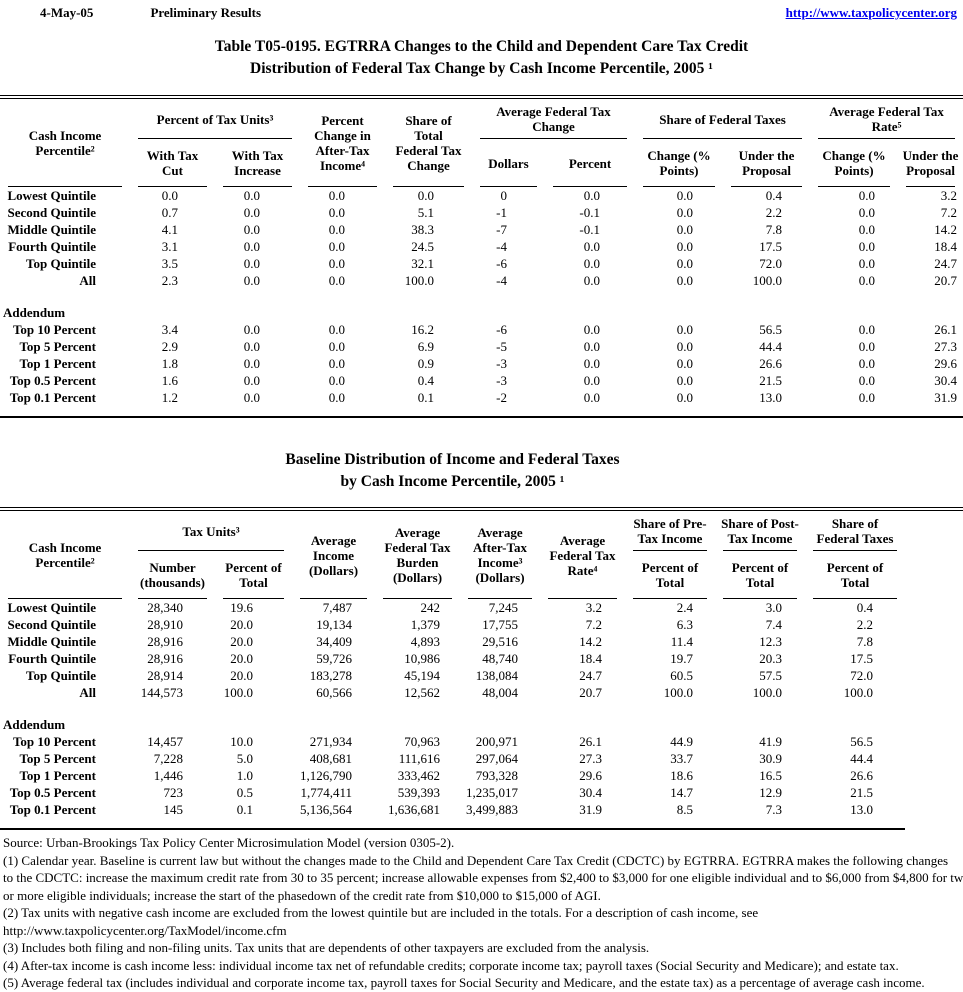 Image resolution: width=963 pixels, height=992 pixels. Describe the element at coordinates (481, 305) in the screenshot. I see `tax-change-table-addendum-header: Addendum` at that location.